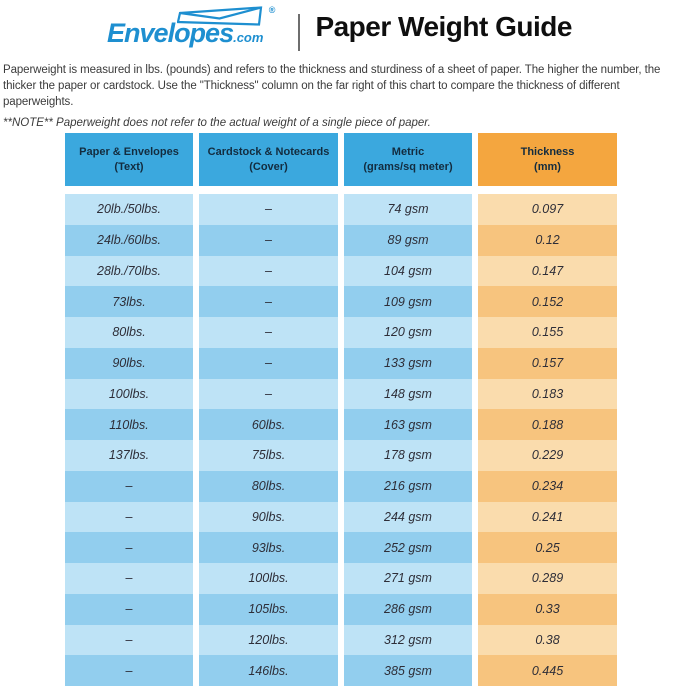 Image resolution: width=679 pixels, height=689 pixels. Describe the element at coordinates (341, 670) in the screenshot. I see `table-row: – 146lbs. 385 gsm 0.445` at that location.